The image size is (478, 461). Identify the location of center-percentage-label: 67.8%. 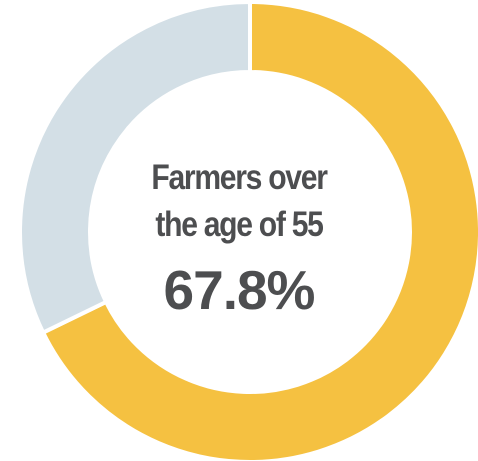
(239, 290).